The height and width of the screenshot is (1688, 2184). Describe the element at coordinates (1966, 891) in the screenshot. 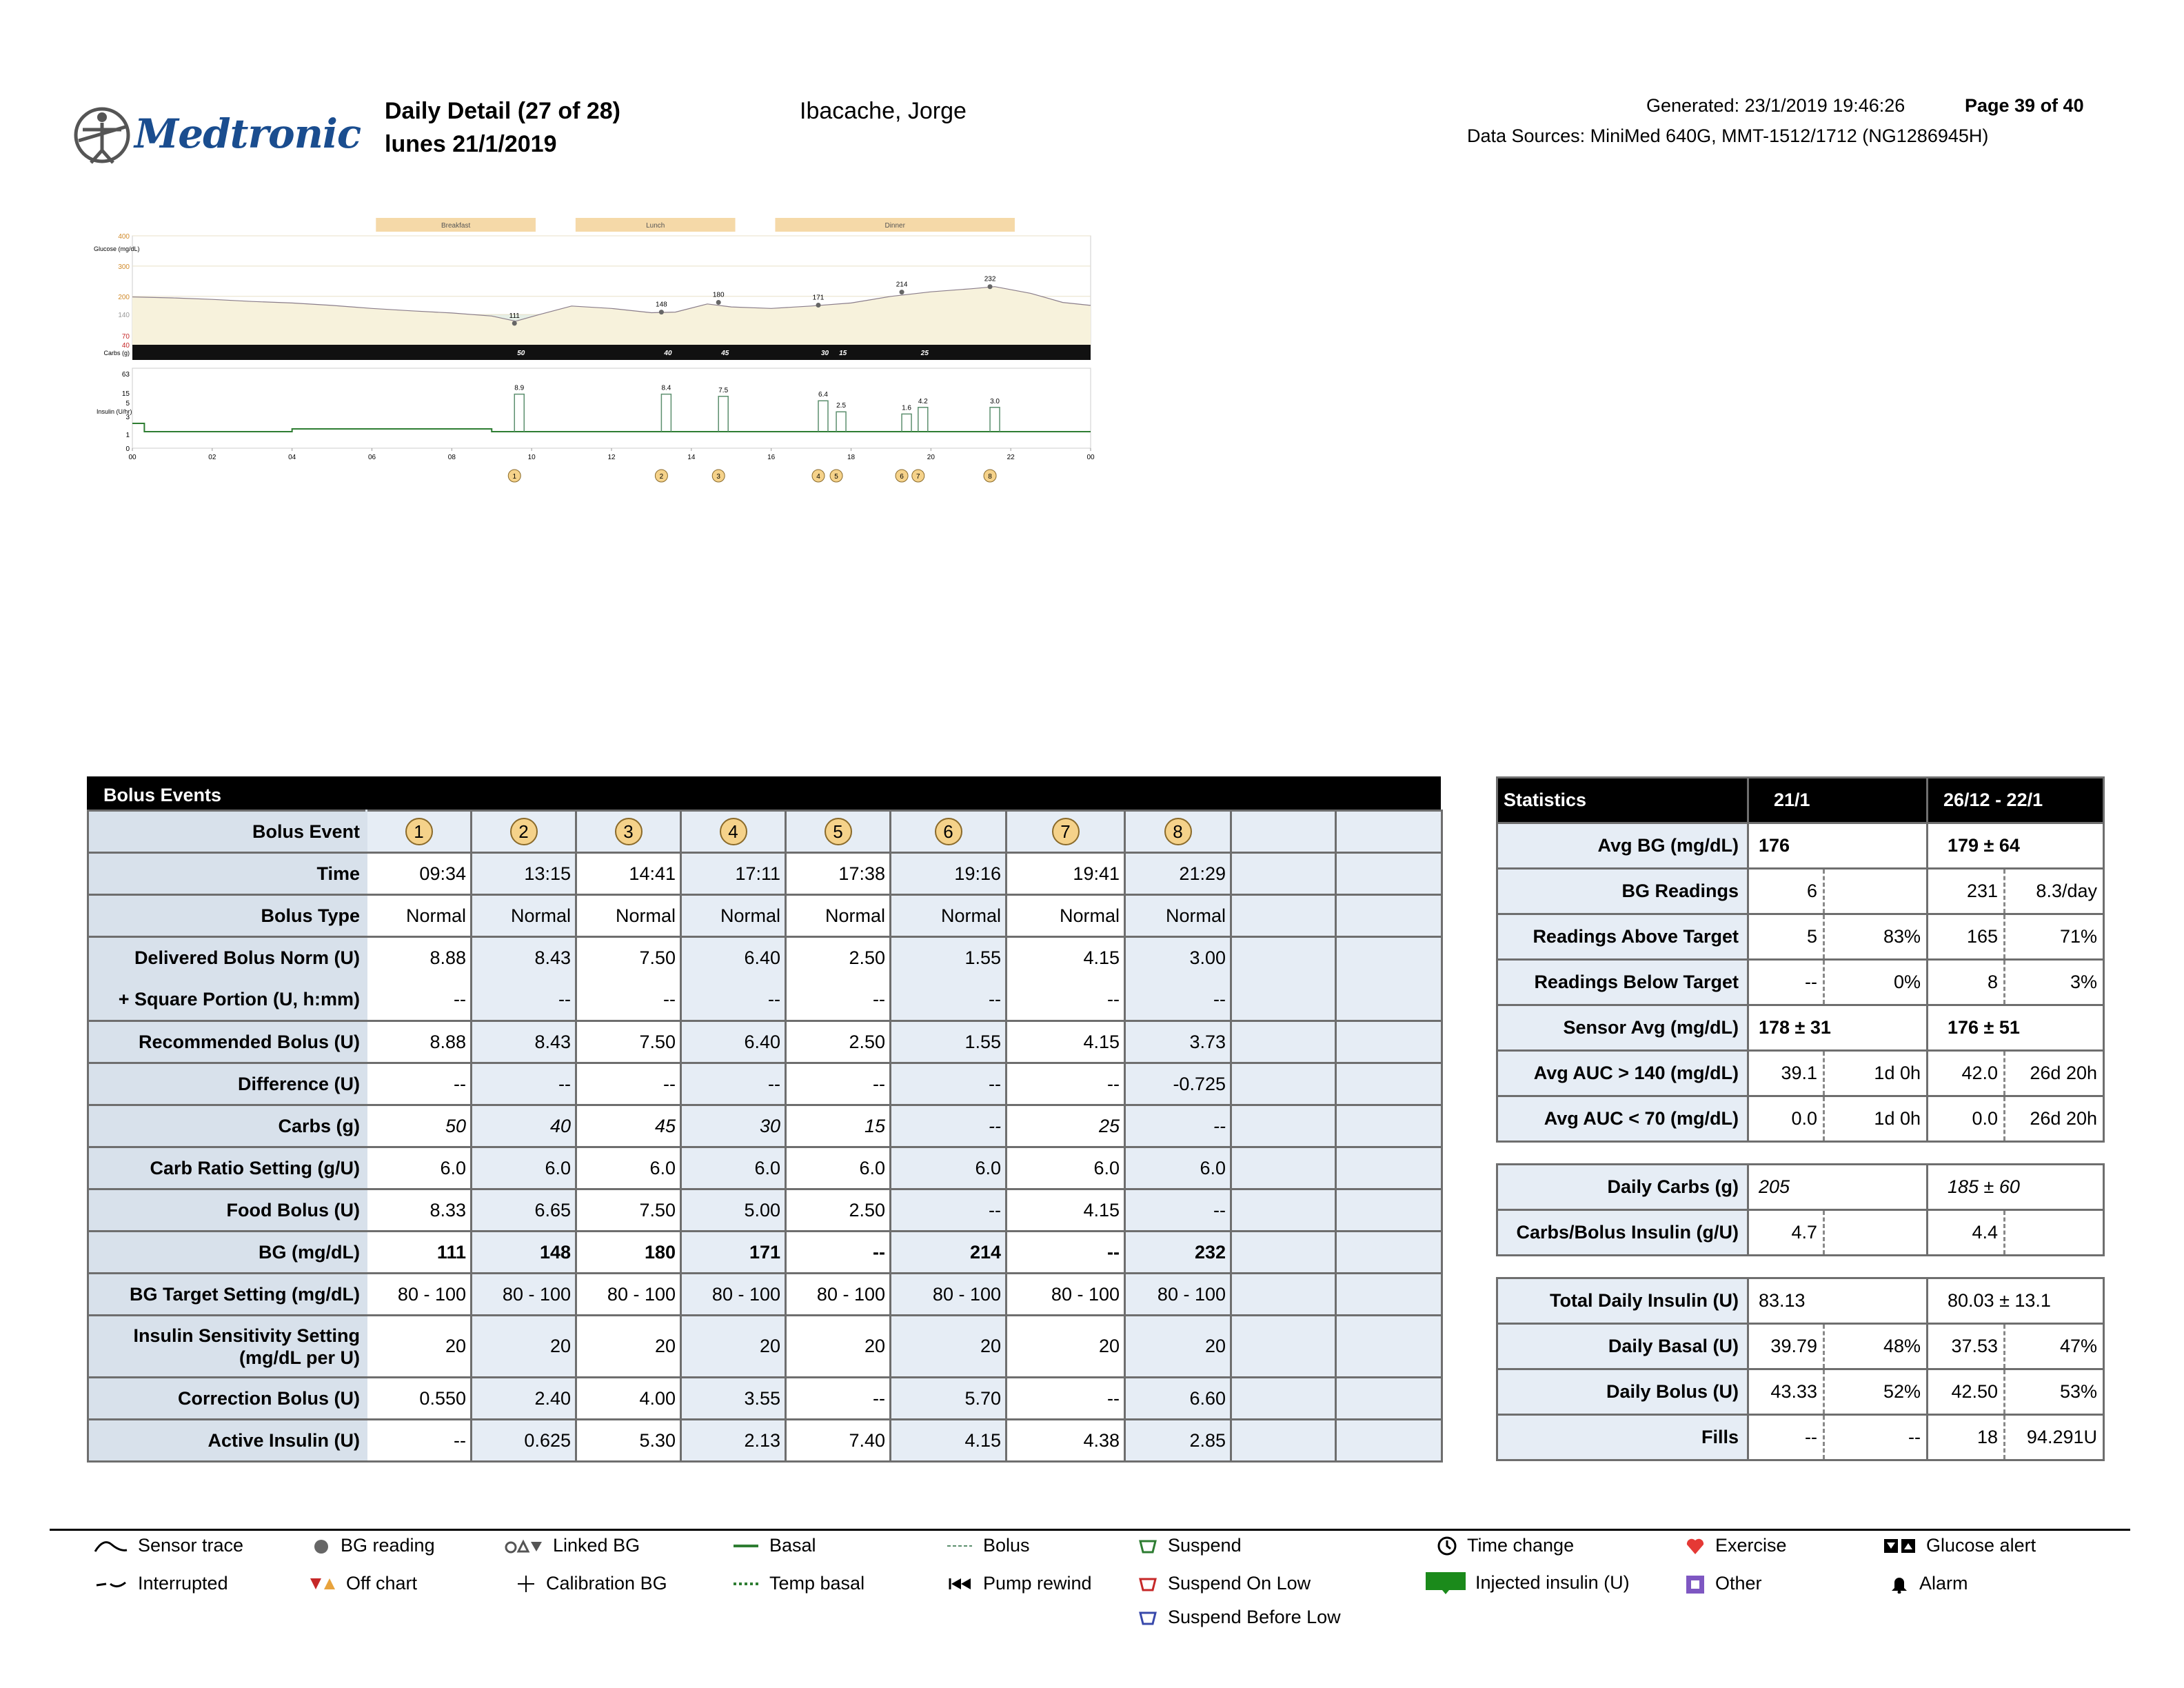

I see `statistics-value: 231` at that location.